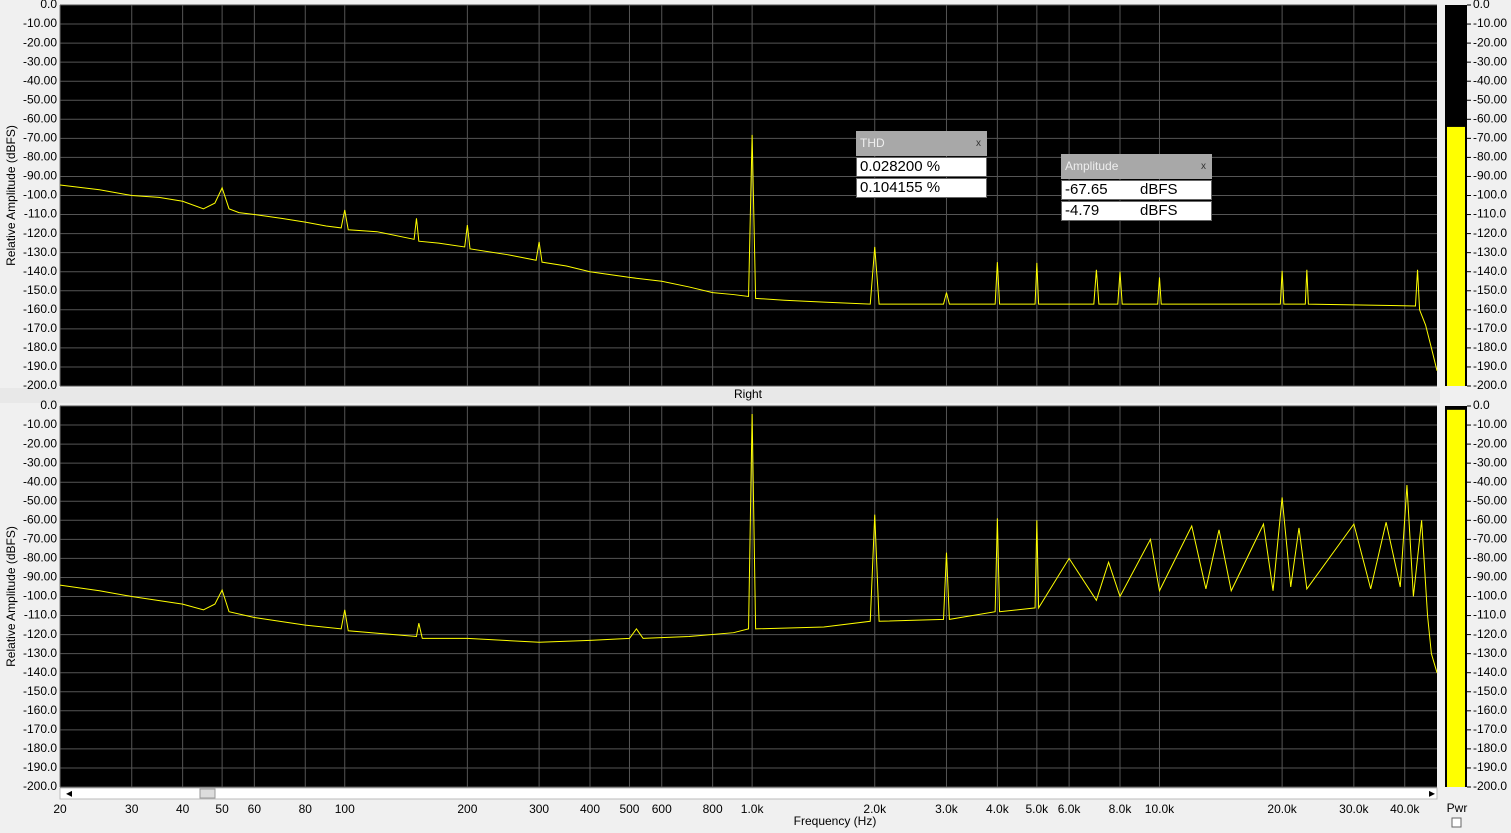 The height and width of the screenshot is (833, 1511). I want to click on x-tick-label: 400, so click(590, 809).